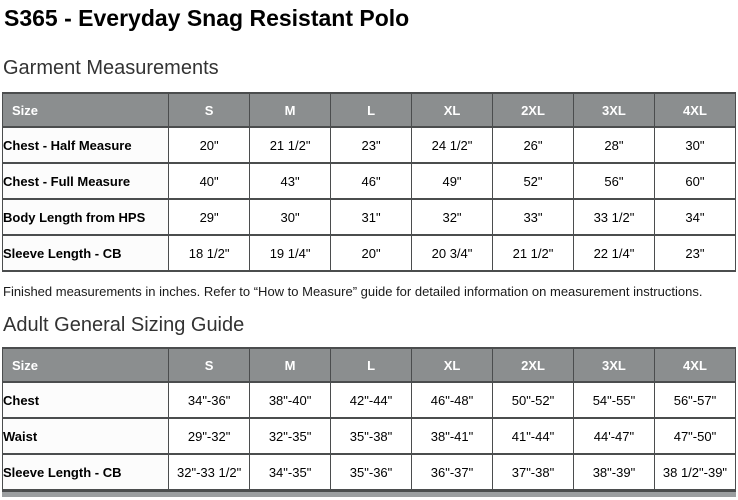  I want to click on measurement-cell: 42"-44", so click(371, 400).